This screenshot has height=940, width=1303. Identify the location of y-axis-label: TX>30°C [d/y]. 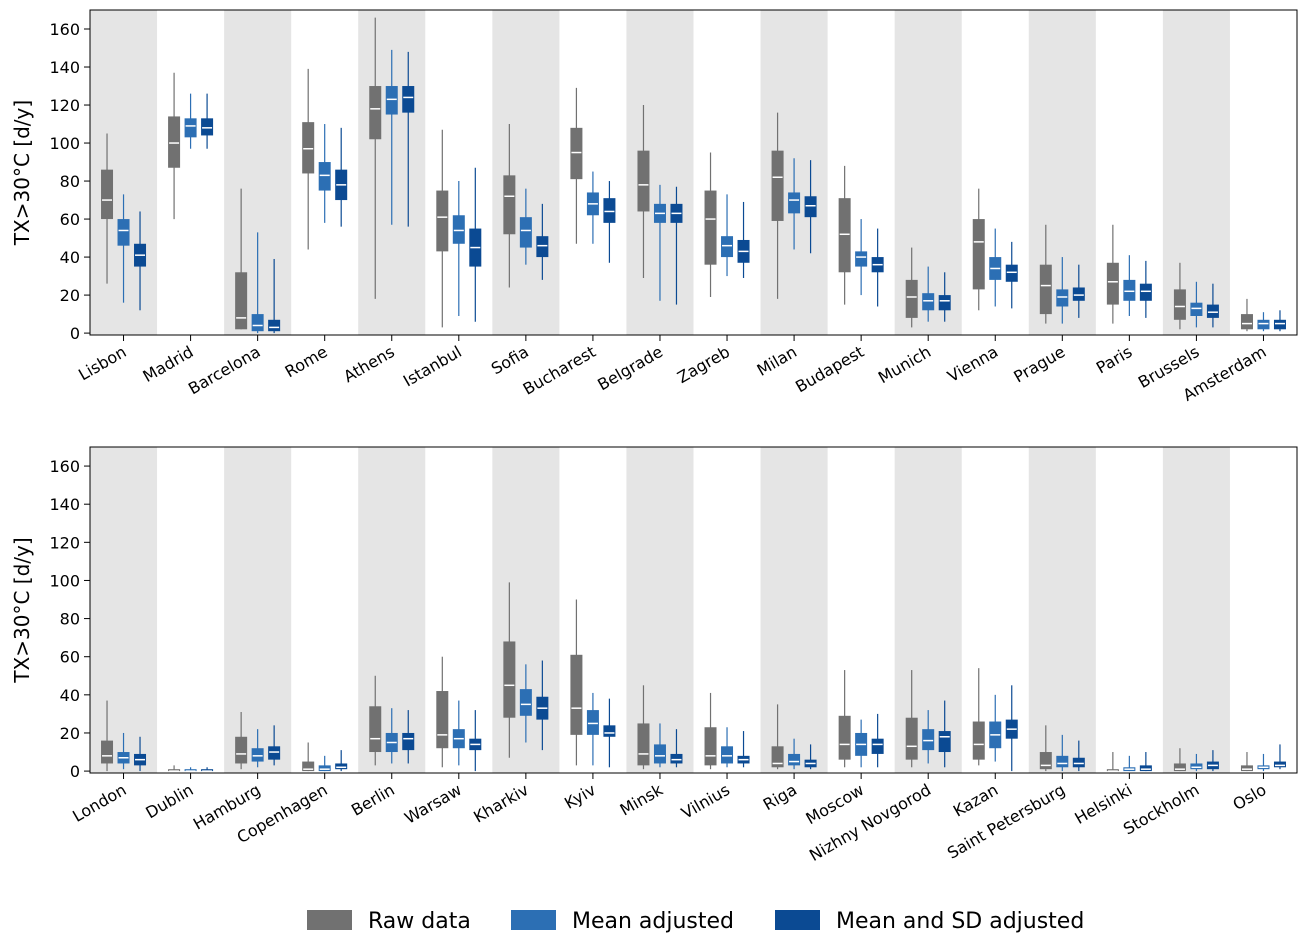
(22, 610).